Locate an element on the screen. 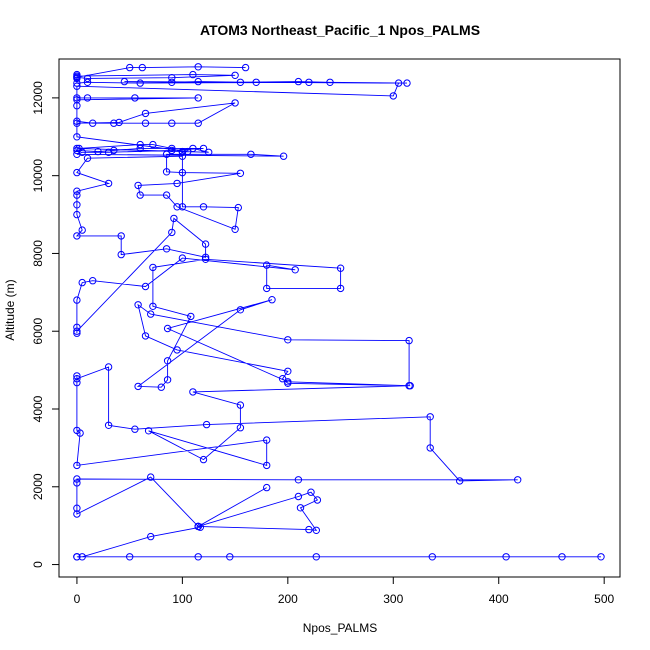 This screenshot has width=650, height=650. y-tick-label: 8000 is located at coordinates (38, 253).